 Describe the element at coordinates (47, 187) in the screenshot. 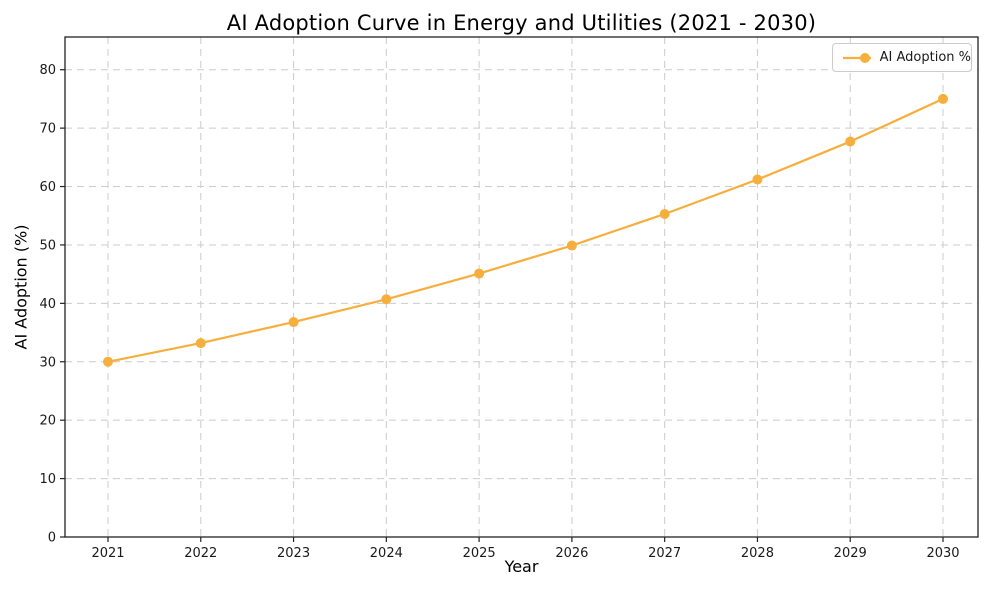

I see `y-tick-label: 60` at that location.